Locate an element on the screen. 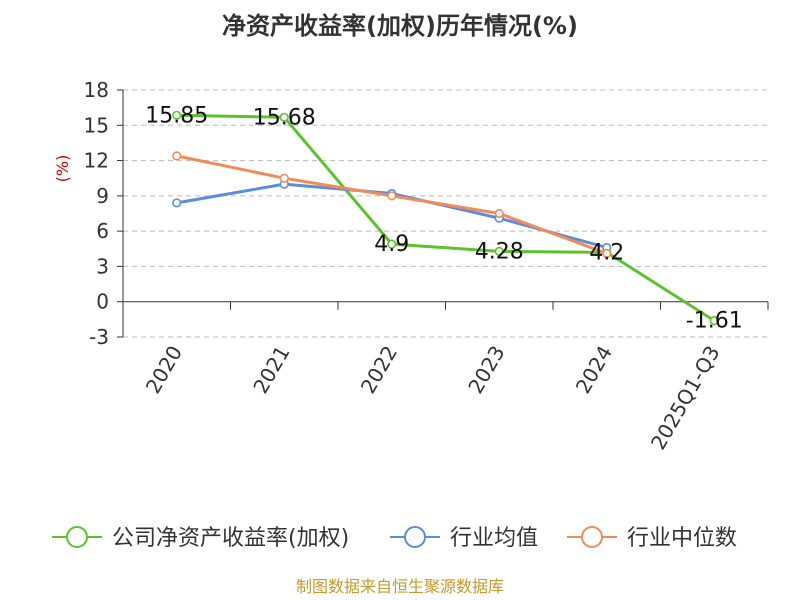  y-tick-label: 6 is located at coordinates (102, 231).